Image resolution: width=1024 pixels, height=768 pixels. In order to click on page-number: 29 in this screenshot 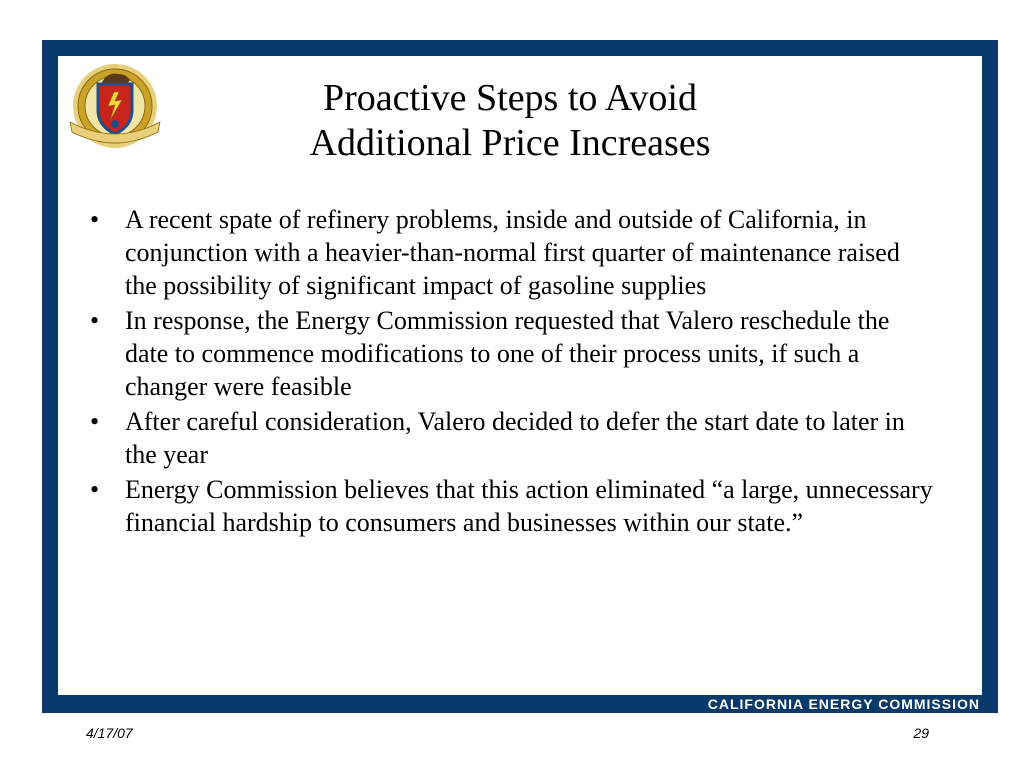, I will do `click(921, 733)`.